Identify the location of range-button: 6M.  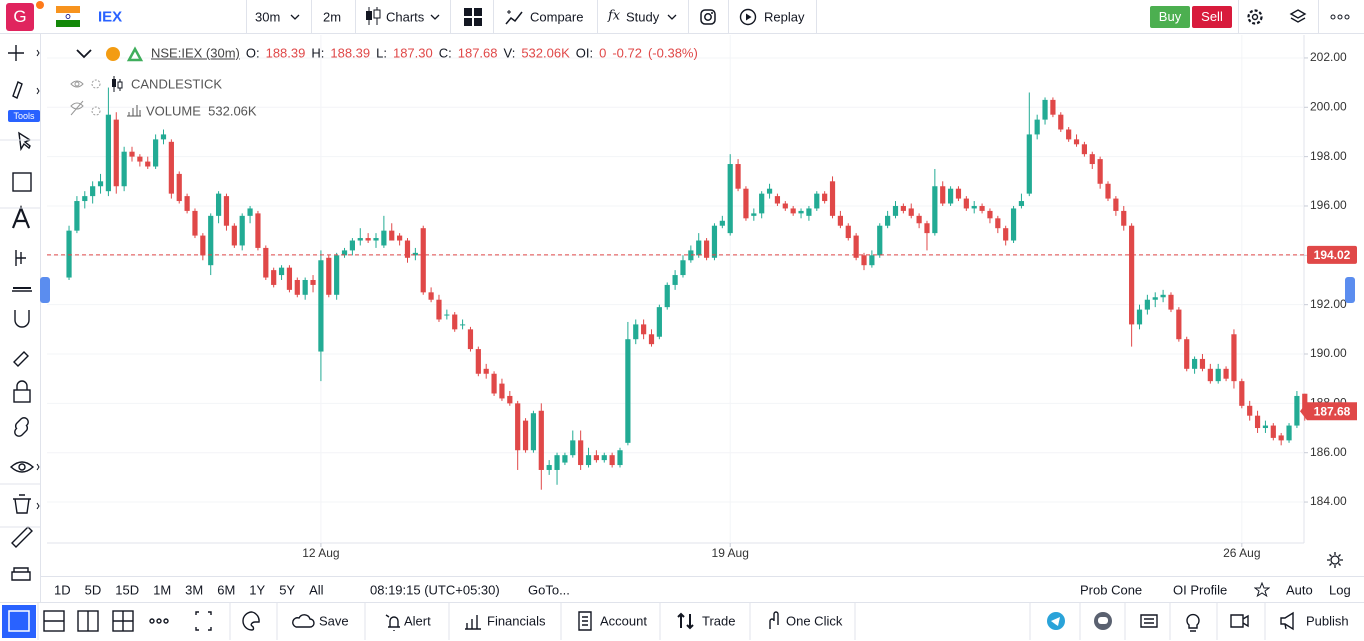
(226, 590).